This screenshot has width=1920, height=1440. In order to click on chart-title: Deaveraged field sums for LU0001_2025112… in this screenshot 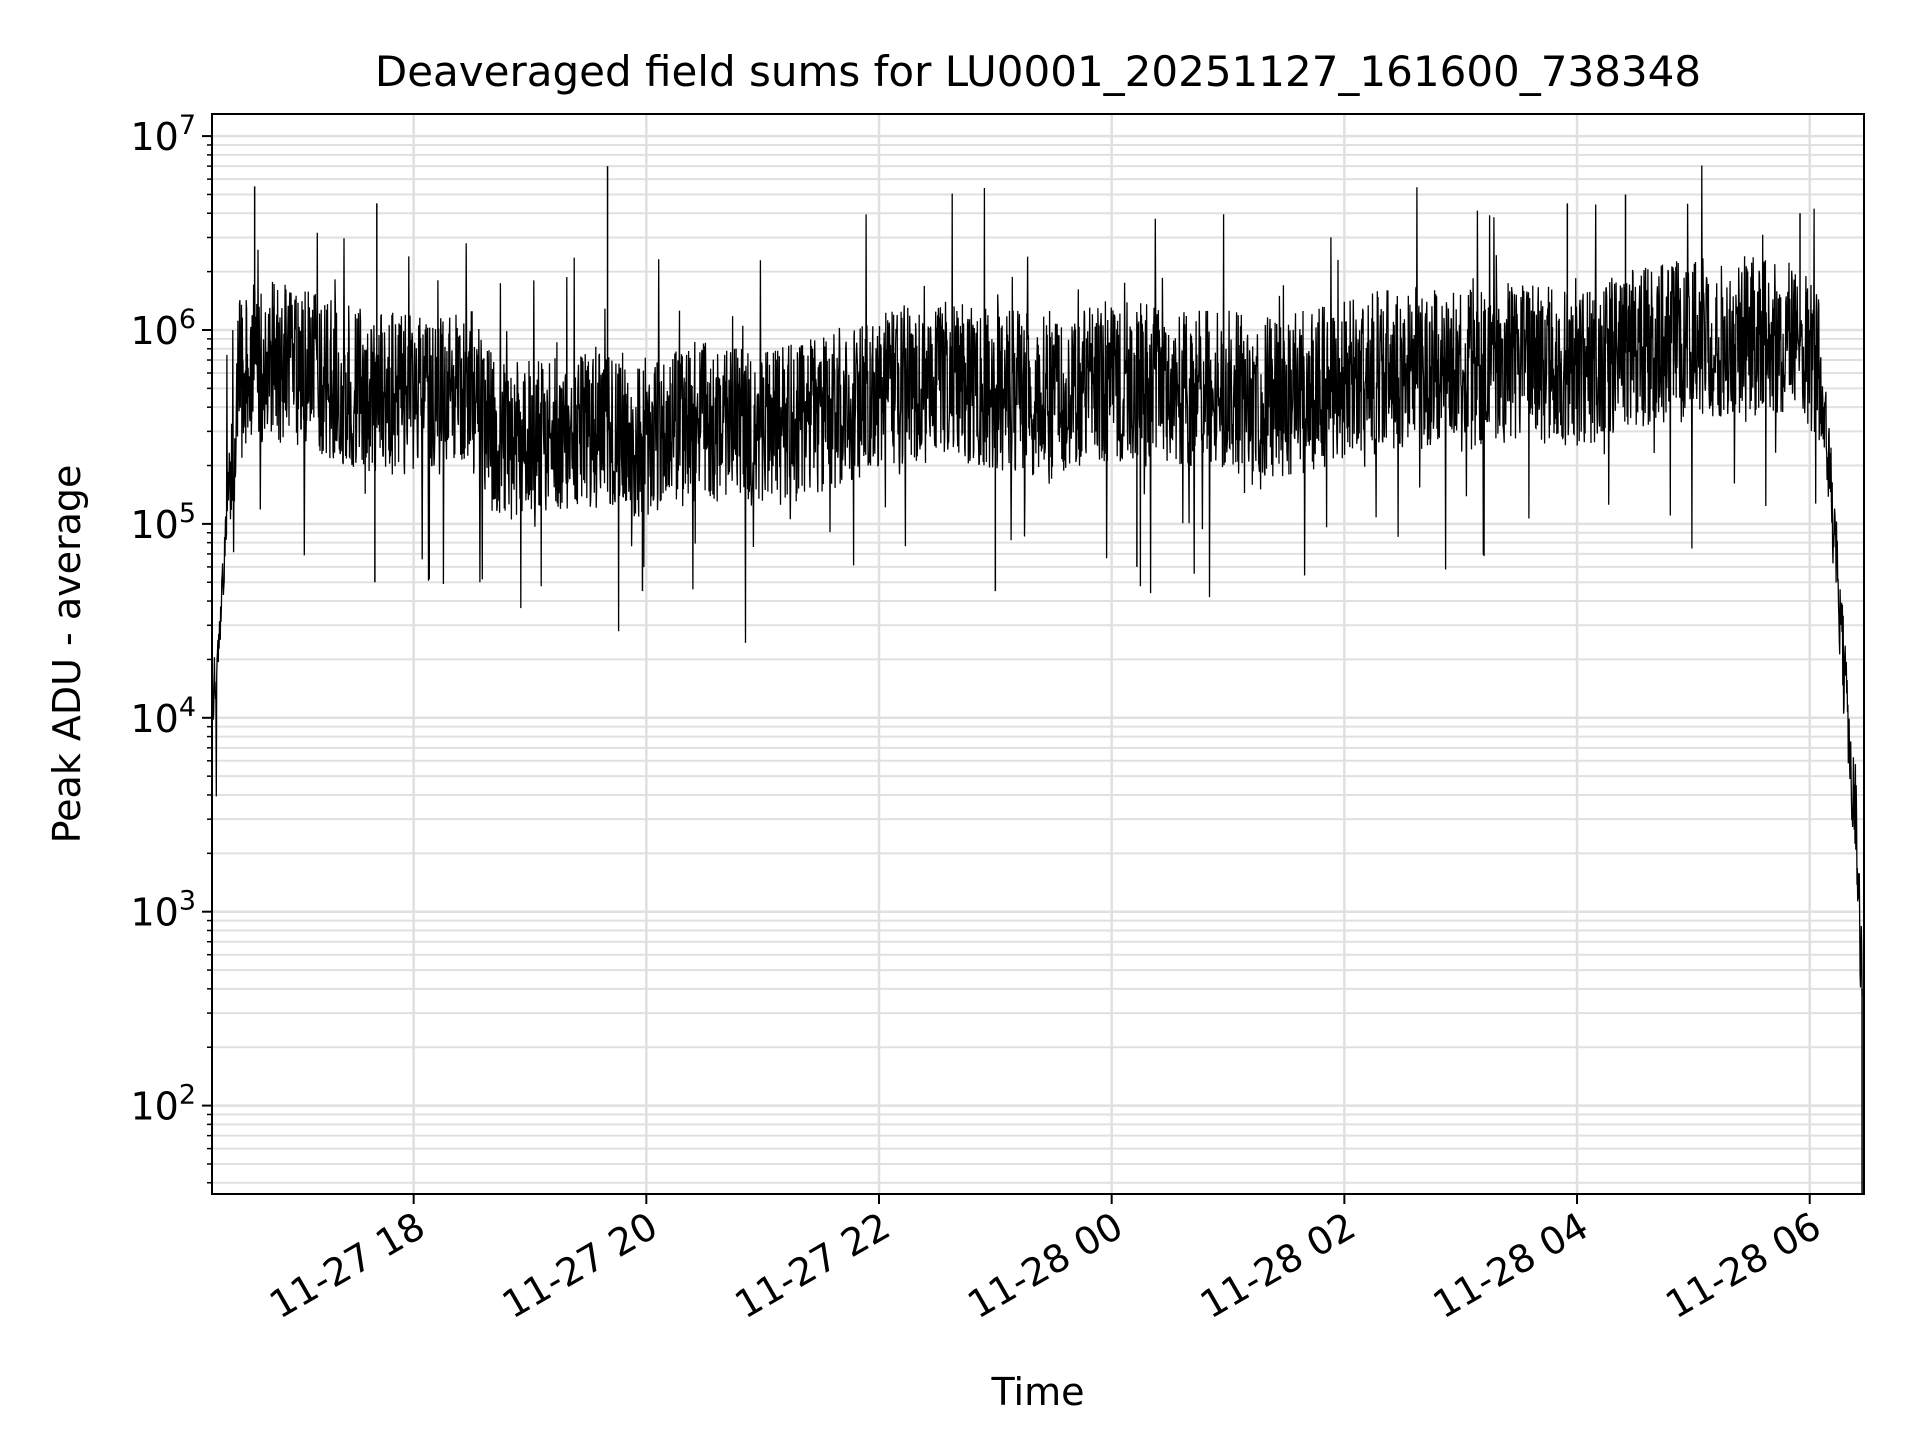, I will do `click(1038, 71)`.